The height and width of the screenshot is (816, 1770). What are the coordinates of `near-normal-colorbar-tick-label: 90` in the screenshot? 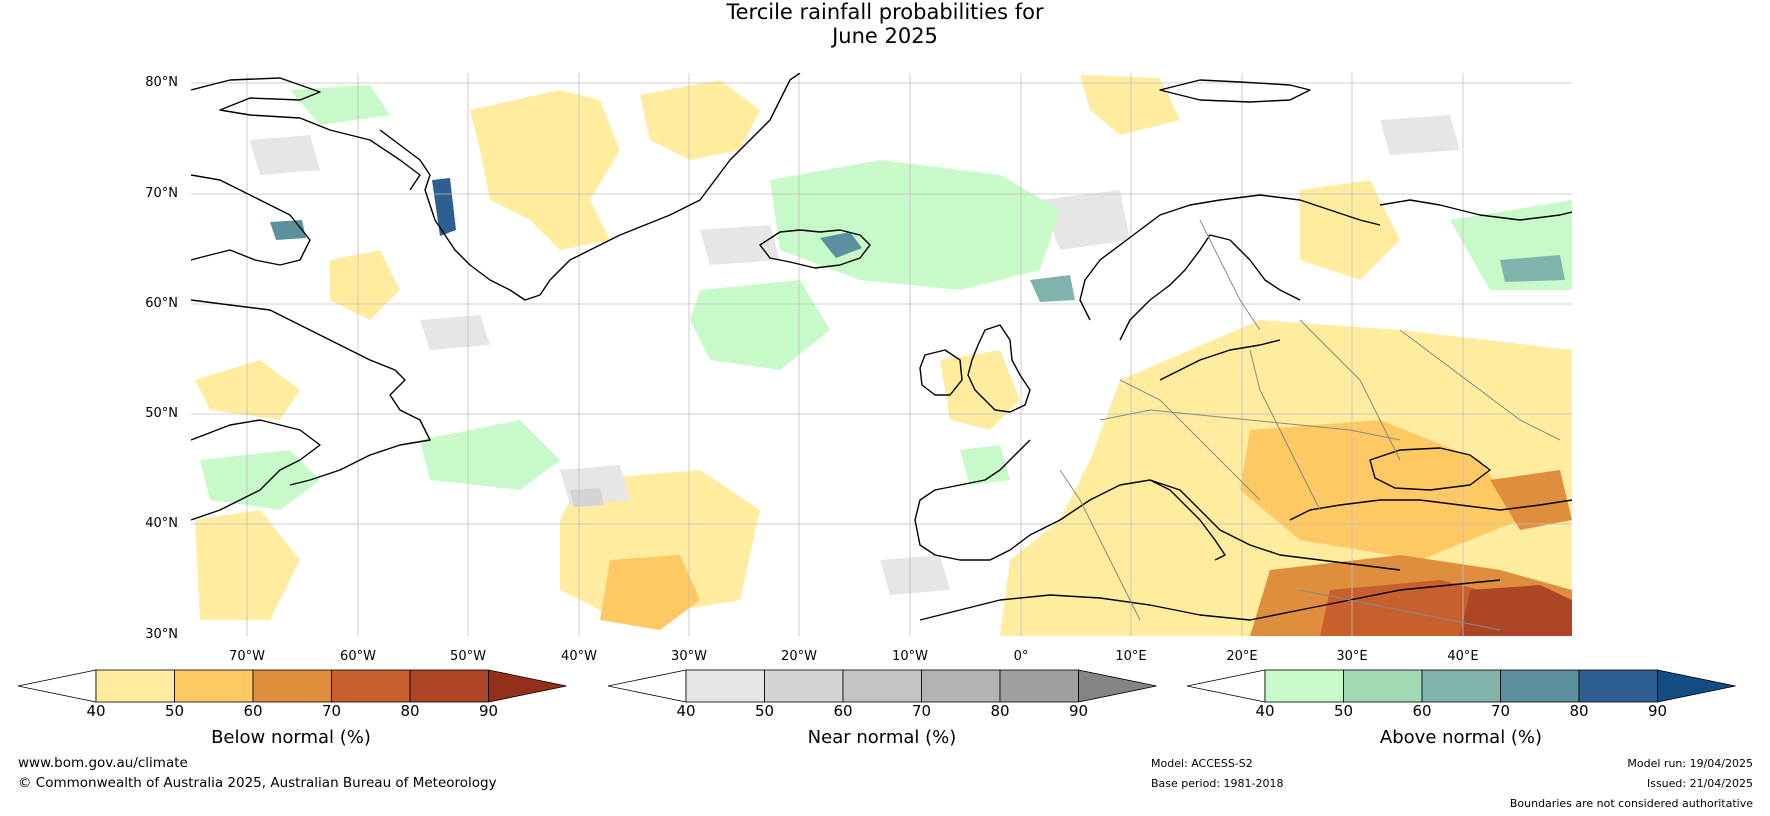 It's located at (1078, 711).